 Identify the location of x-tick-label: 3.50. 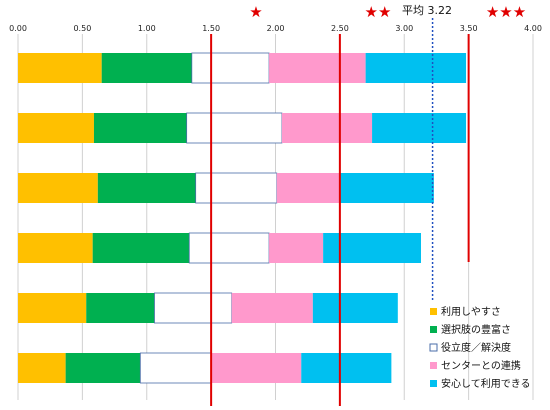
(469, 28).